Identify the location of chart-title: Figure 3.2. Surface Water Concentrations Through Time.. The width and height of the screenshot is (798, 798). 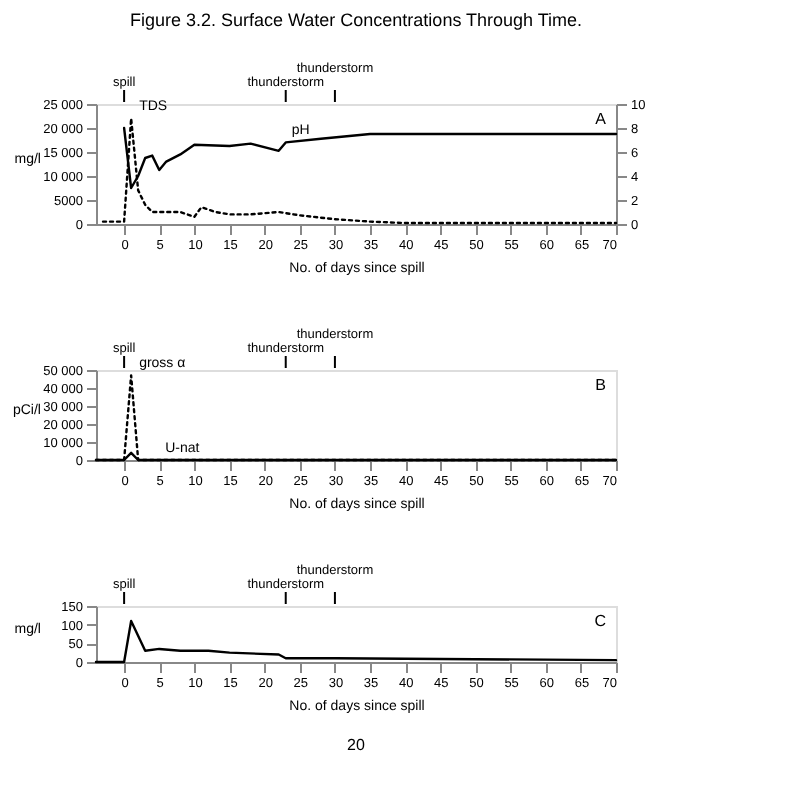
(356, 20).